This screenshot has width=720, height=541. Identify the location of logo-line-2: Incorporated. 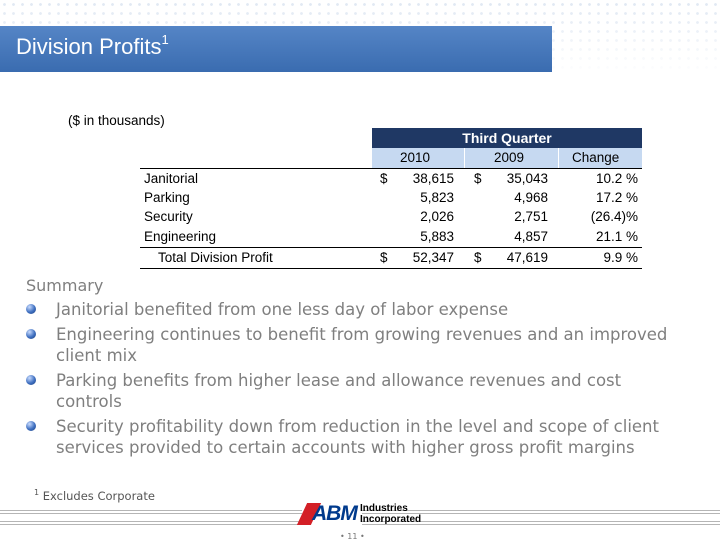
(391, 519).